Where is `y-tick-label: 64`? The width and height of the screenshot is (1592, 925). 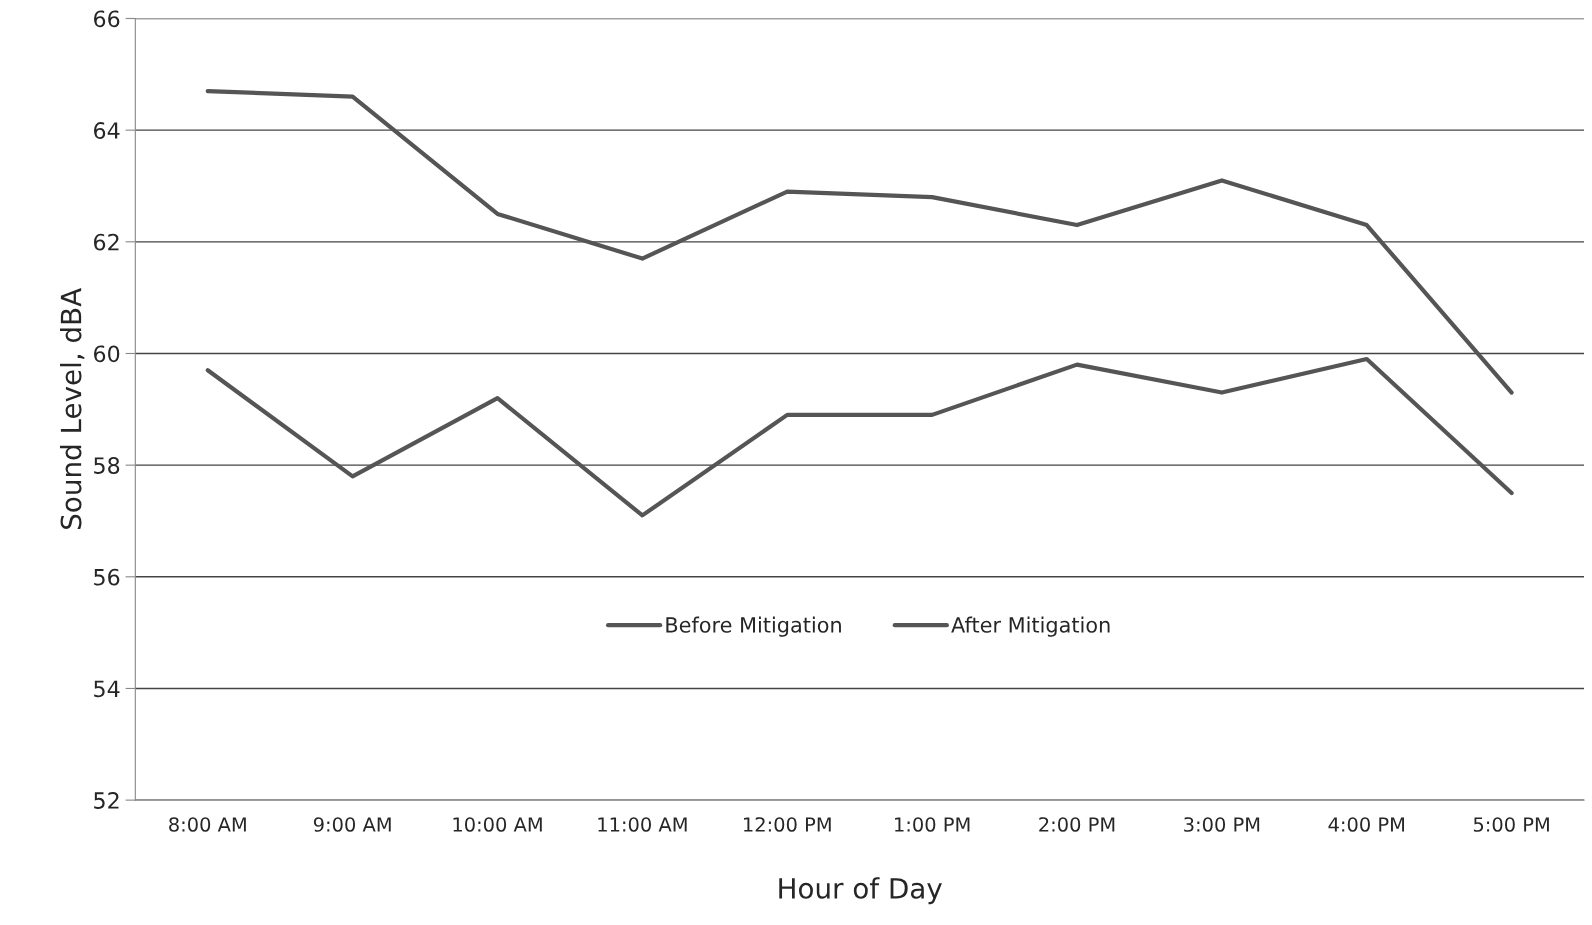 y-tick-label: 64 is located at coordinates (107, 130).